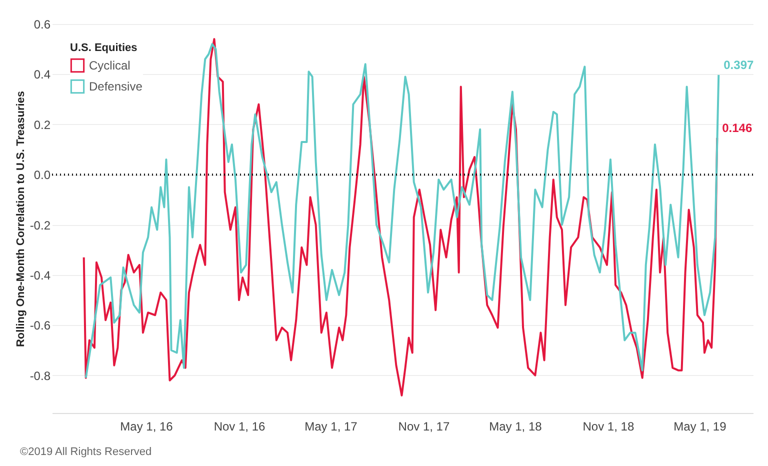 This screenshot has height=466, width=768. I want to click on y-tick-label: 0.2, so click(42, 125).